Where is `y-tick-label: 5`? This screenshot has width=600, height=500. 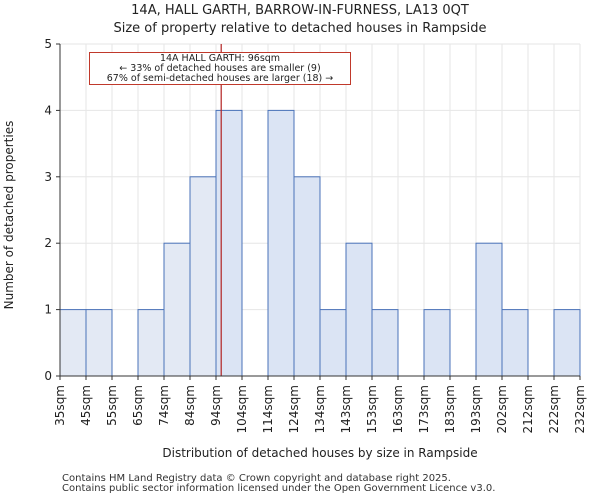 y-tick-label: 5 is located at coordinates (48, 44).